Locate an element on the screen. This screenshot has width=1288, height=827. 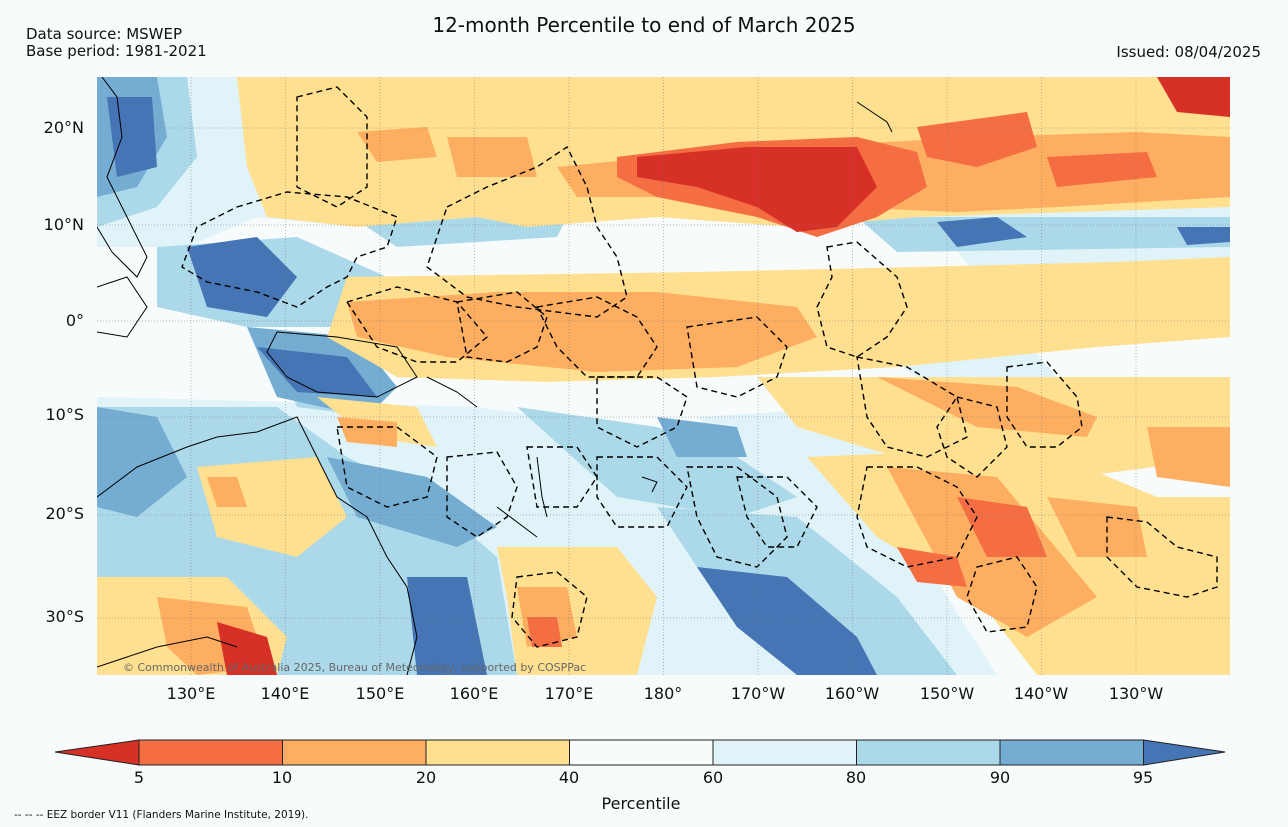
lat-label-20s: 20°S is located at coordinates (64, 513).